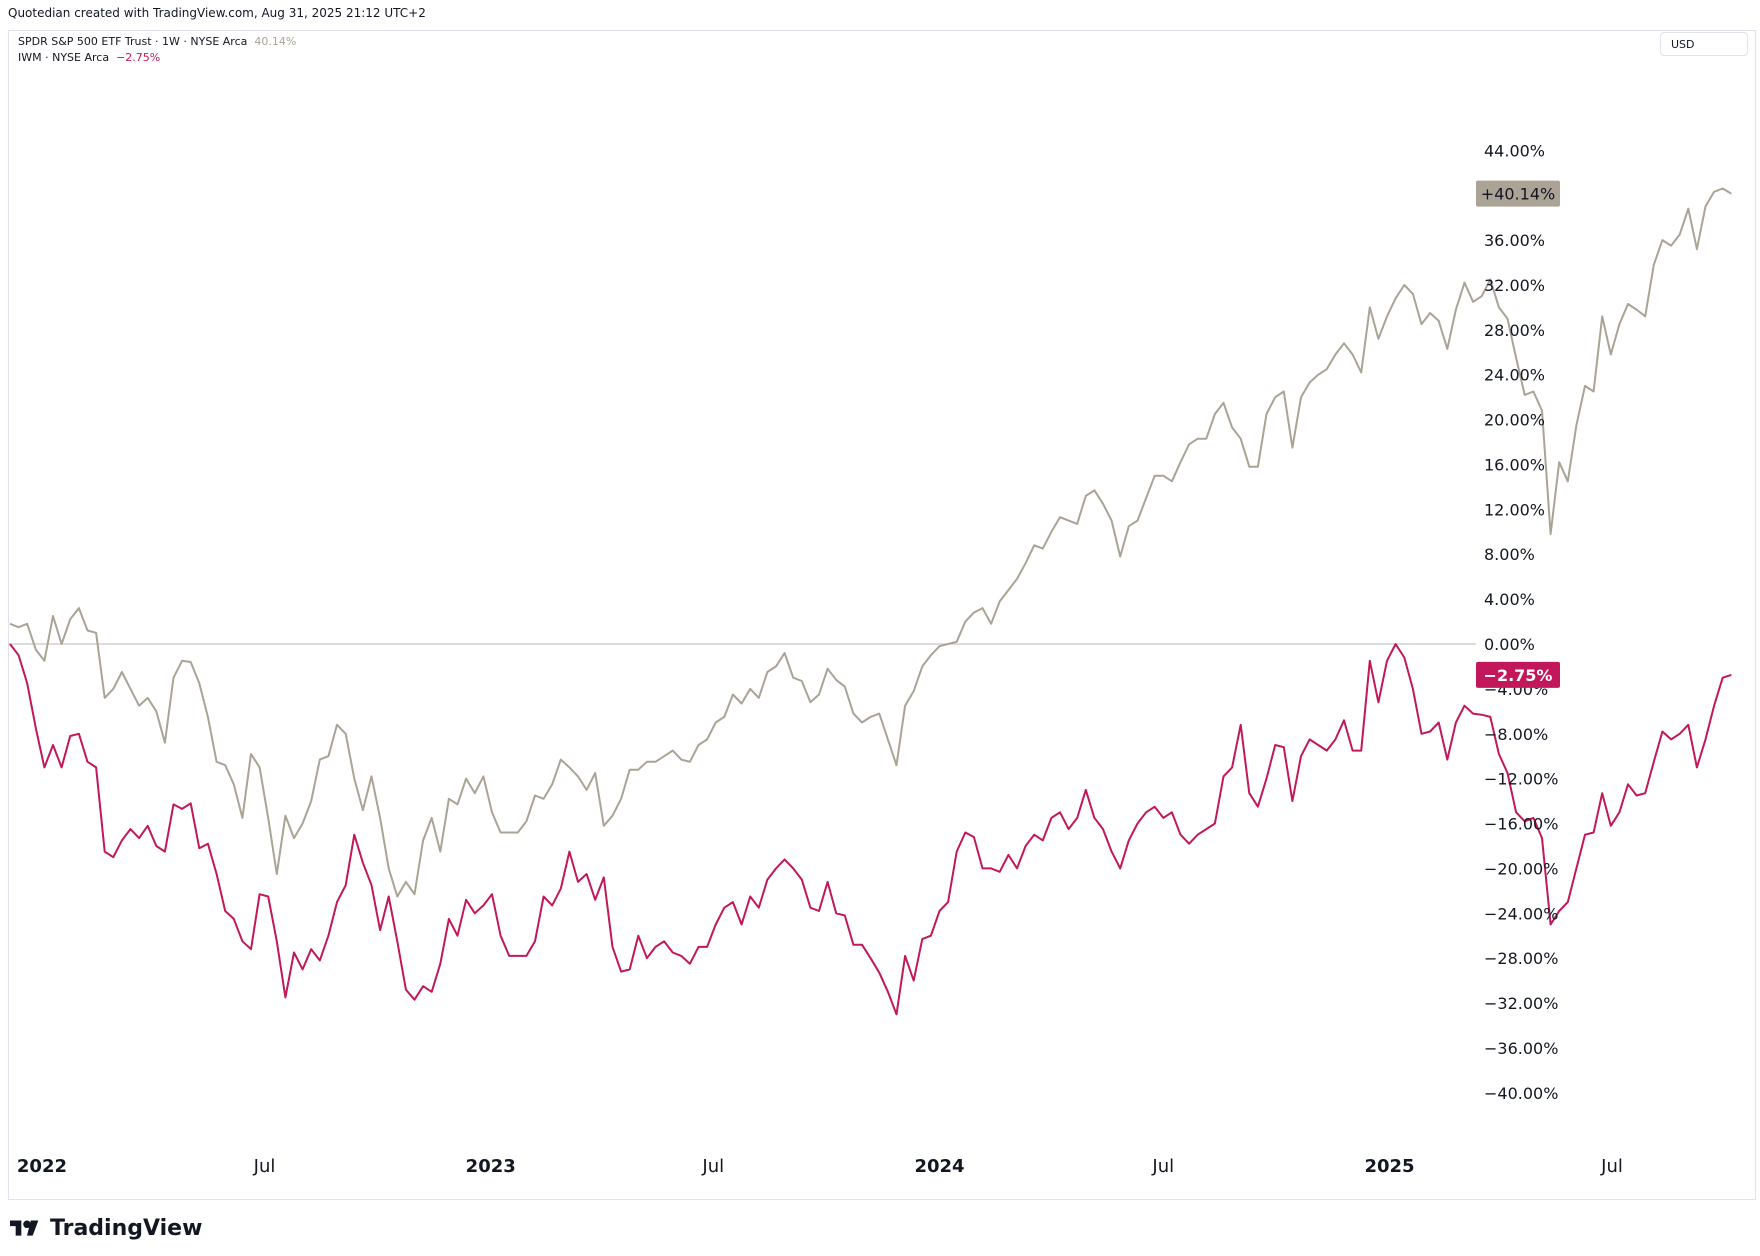 The width and height of the screenshot is (1760, 1256). Describe the element at coordinates (64, 57) in the screenshot. I see `legend-label-iwm: IWM · NYSE Arca` at that location.